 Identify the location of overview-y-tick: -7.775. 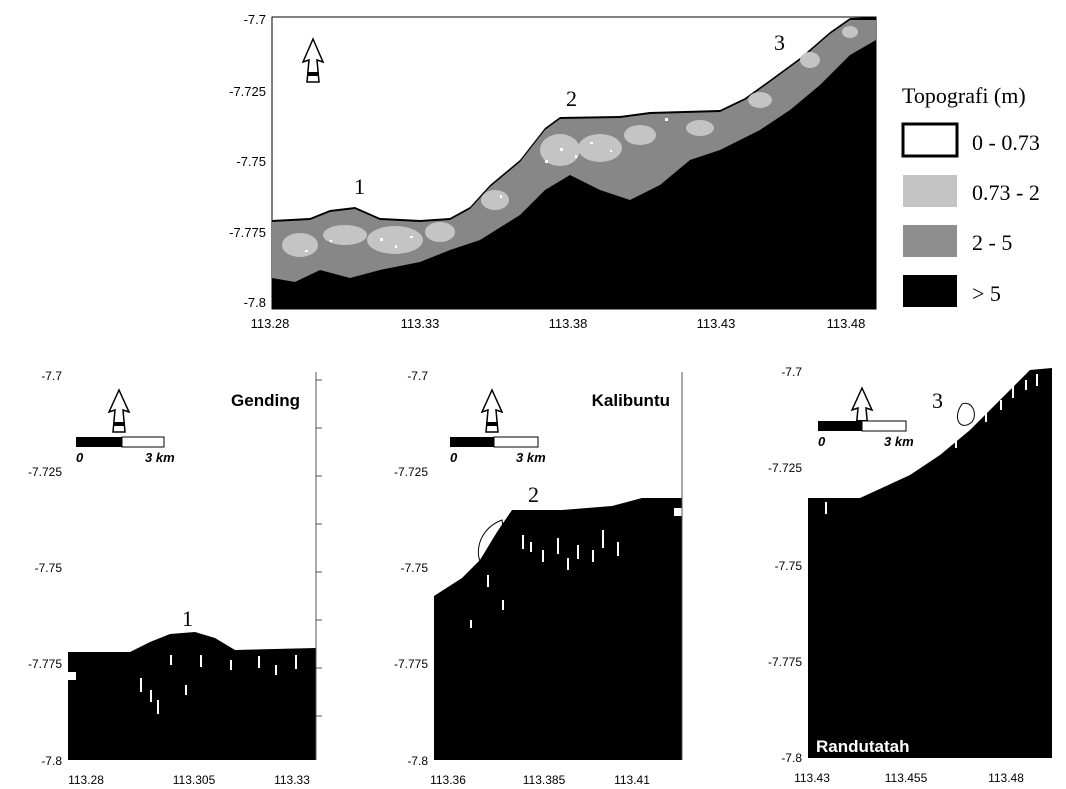
(247, 232).